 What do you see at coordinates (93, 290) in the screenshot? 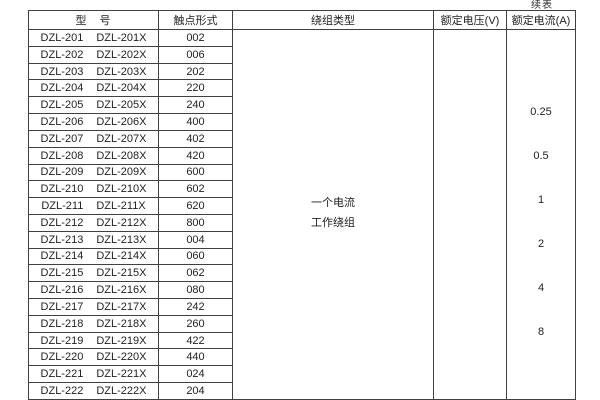
I see `model-cell: DZL-216 DZL-216X` at bounding box center [93, 290].